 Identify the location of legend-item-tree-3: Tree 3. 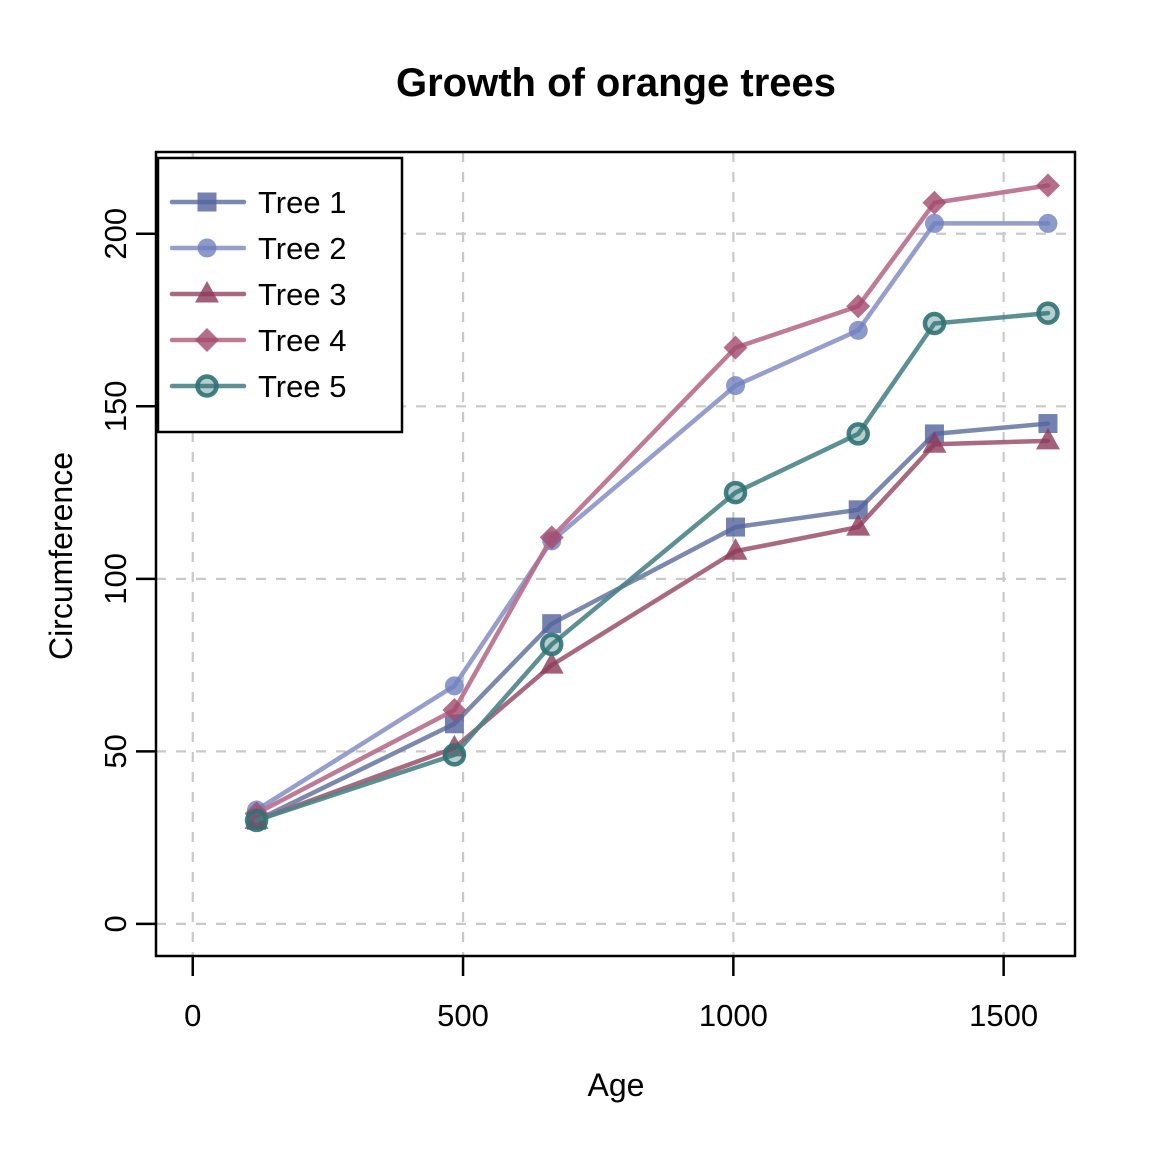
(257, 294).